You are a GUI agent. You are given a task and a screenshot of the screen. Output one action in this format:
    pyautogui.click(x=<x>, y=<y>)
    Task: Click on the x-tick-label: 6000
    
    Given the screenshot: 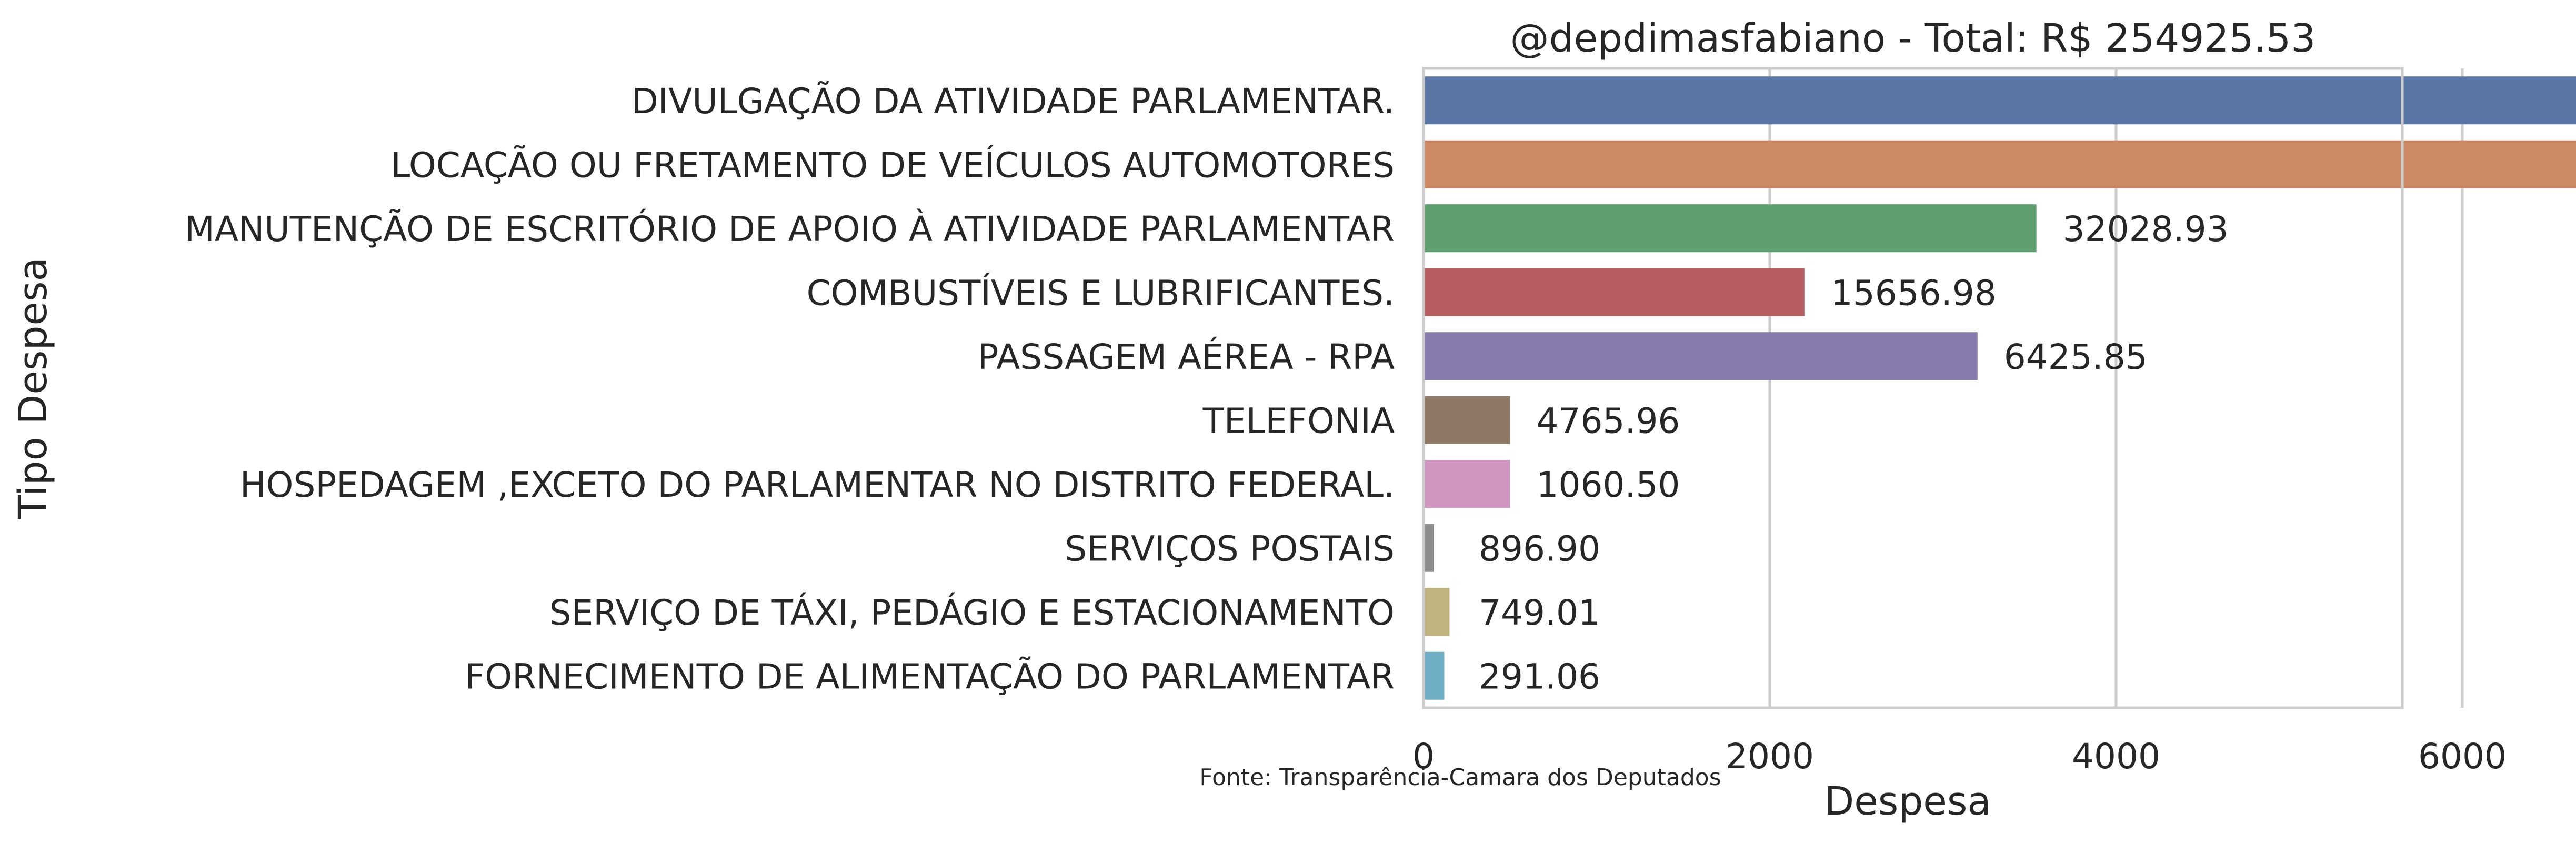 What is the action you would take?
    pyautogui.click(x=2462, y=756)
    